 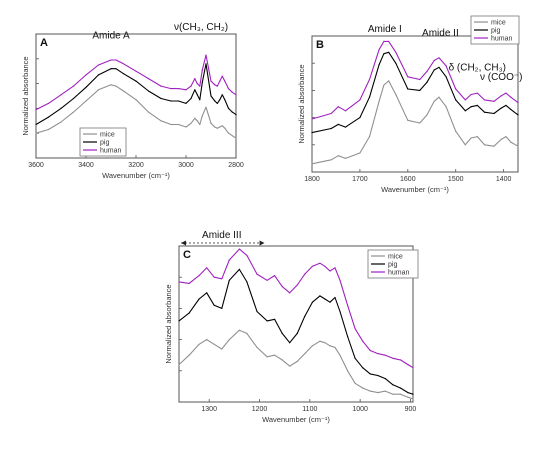 I want to click on series-line-human, so click(x=296, y=308).